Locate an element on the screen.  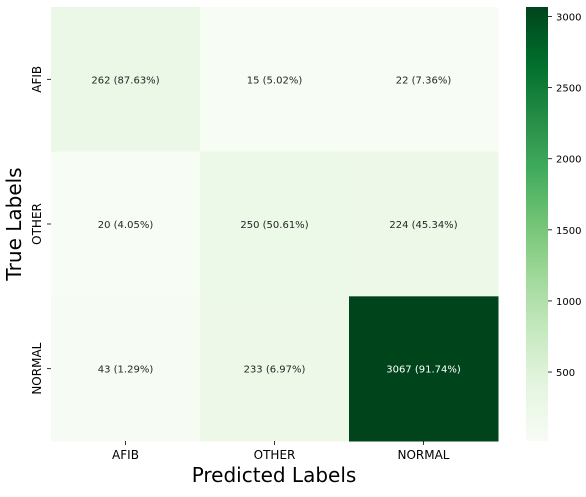
heatmap-cell-label: 233 (6.97%) is located at coordinates (275, 370).